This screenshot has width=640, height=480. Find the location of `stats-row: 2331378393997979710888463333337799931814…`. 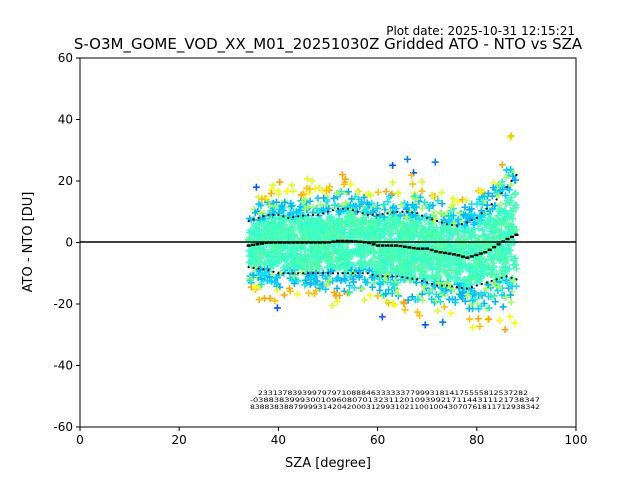

stats-row: 2331378393997979710888463333337799931814… is located at coordinates (393, 393).